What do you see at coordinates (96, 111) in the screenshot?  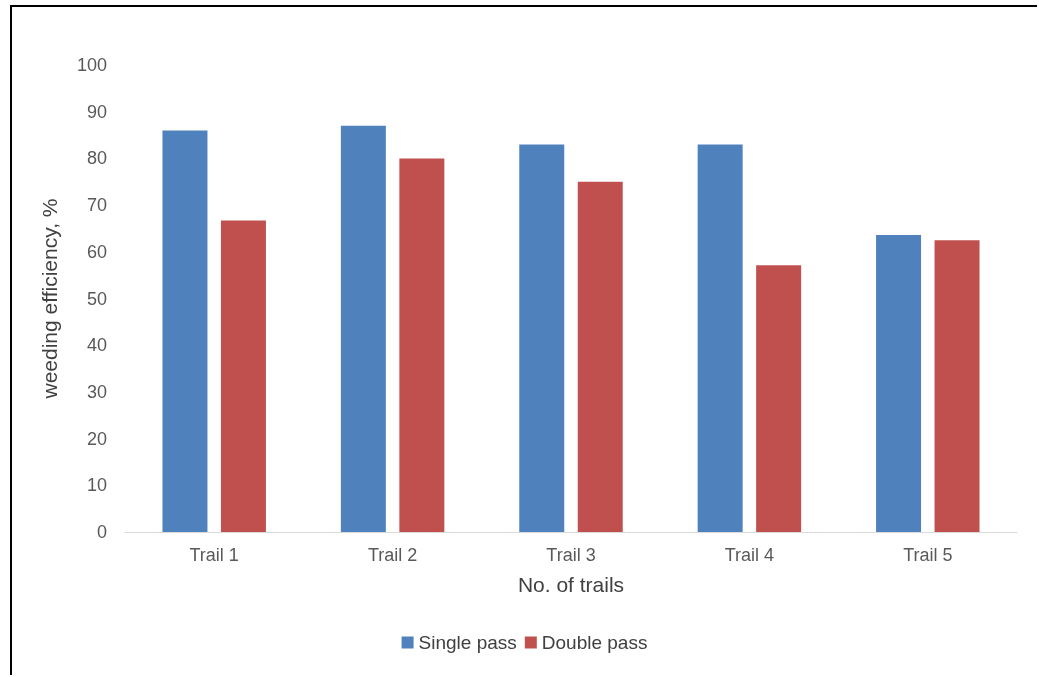 I see `y-tick-label: 90` at bounding box center [96, 111].